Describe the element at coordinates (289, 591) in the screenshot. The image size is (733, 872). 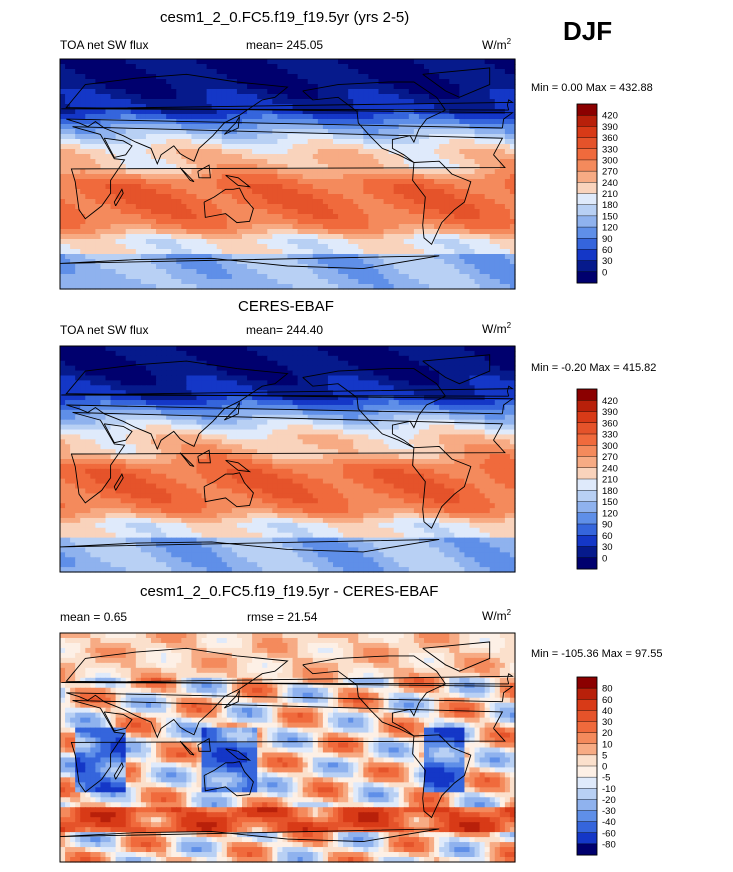
I see `panel-diff-title: cesm1_2_0.FC5.f19_f19.5yr - CERES-EBAF` at that location.